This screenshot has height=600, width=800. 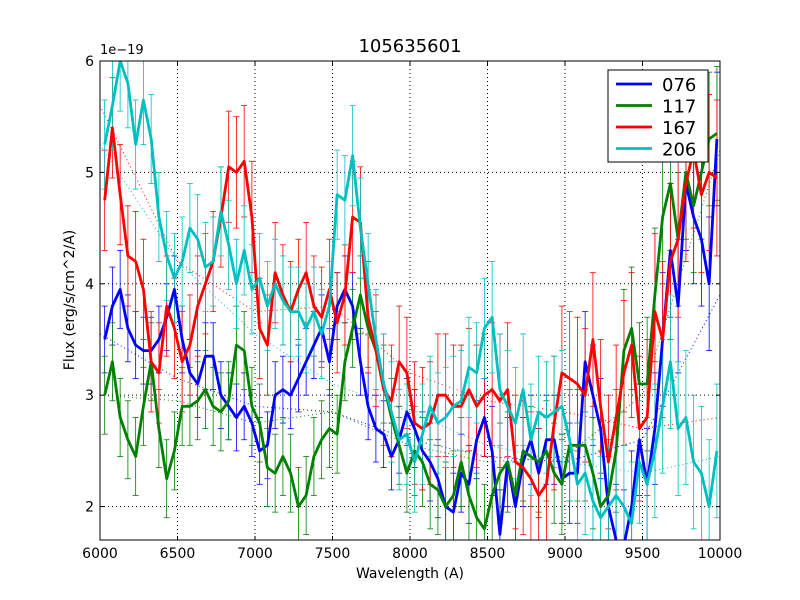 What do you see at coordinates (100, 554) in the screenshot?
I see `x-tick-label: 6000` at bounding box center [100, 554].